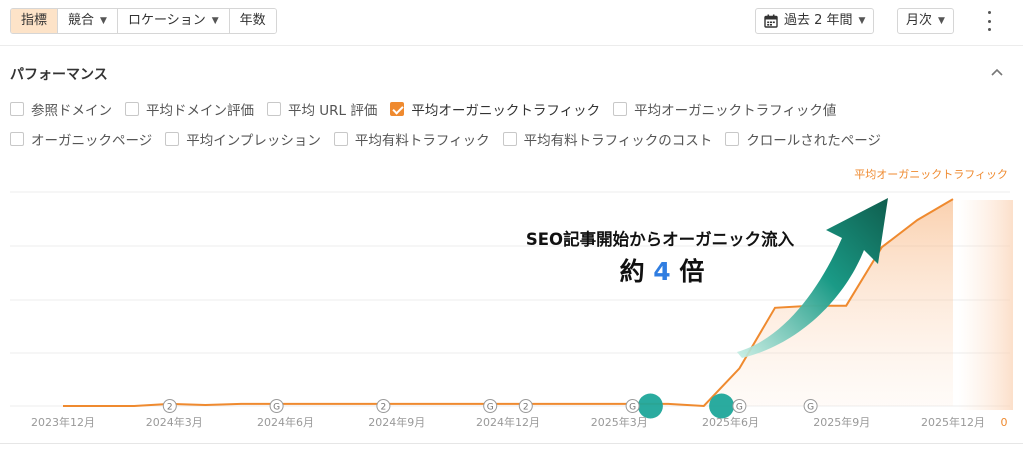  Describe the element at coordinates (200, 111) in the screenshot. I see `metric-label: 平均ドメイン評価` at that location.